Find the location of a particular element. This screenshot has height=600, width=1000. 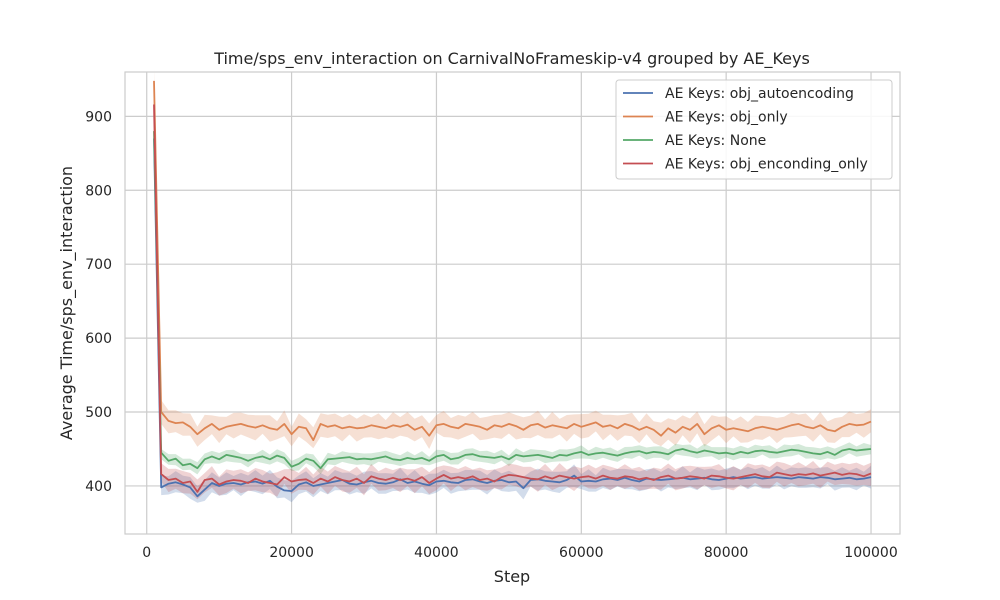

y-tick-label: 500 is located at coordinates (98, 413).